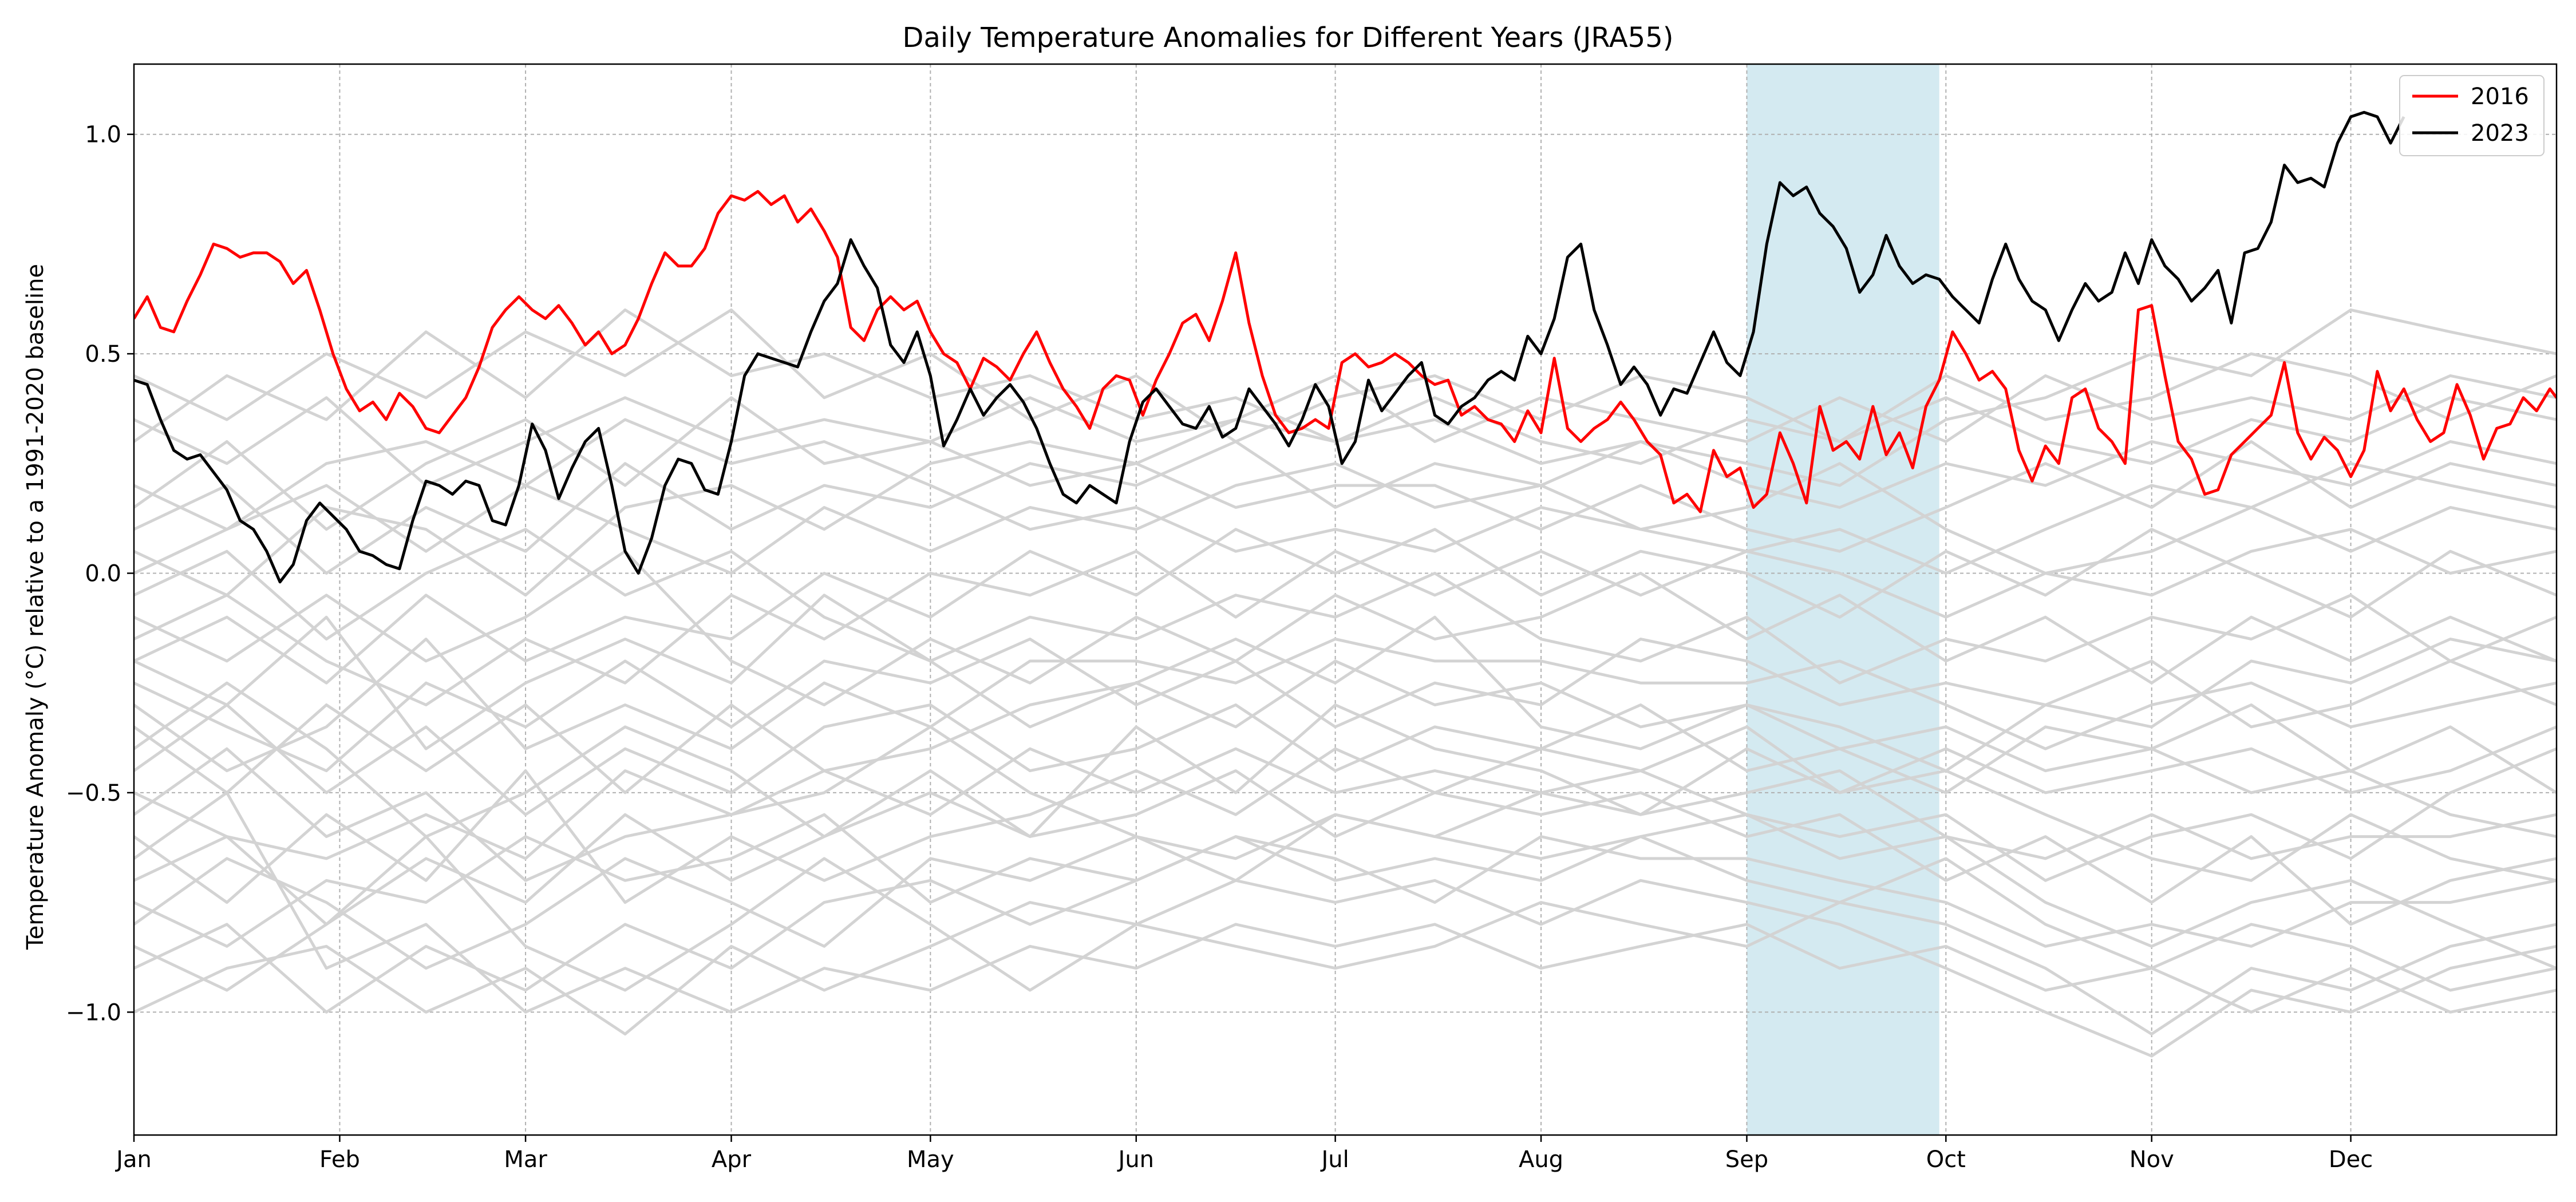 The height and width of the screenshot is (1202, 2576). What do you see at coordinates (339, 1159) in the screenshot?
I see `x-tick-label: Feb` at bounding box center [339, 1159].